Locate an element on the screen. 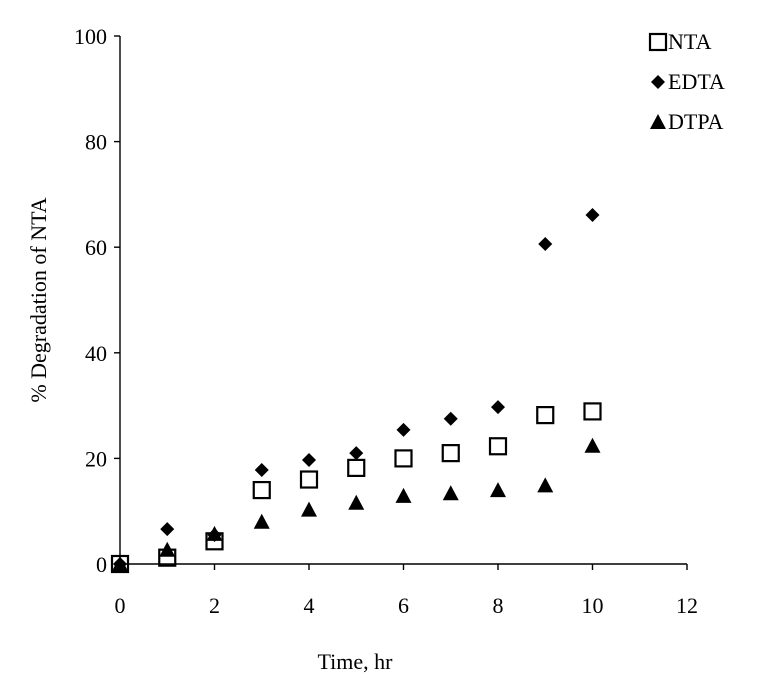 The height and width of the screenshot is (690, 759). y-tick-label: 80 is located at coordinates (96, 142).